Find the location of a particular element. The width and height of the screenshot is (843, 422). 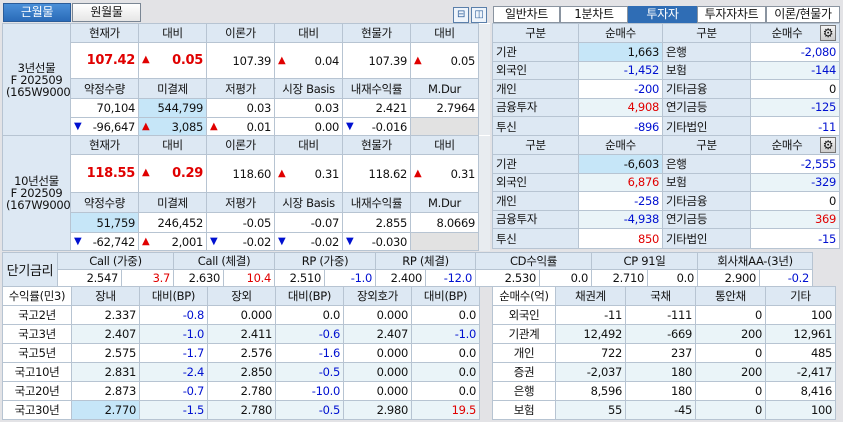

rate-name: RP (체결) is located at coordinates (425, 261).